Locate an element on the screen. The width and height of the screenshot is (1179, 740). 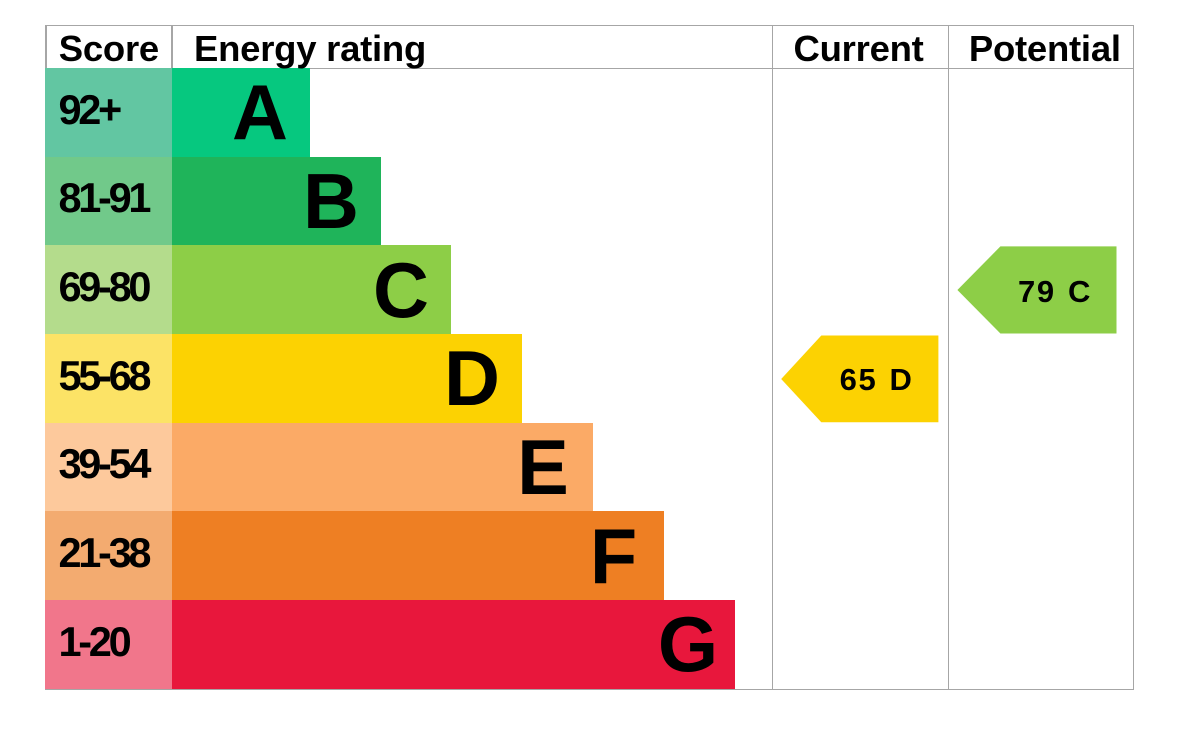
svg-text: 79 C is located at coordinates (1055, 291).